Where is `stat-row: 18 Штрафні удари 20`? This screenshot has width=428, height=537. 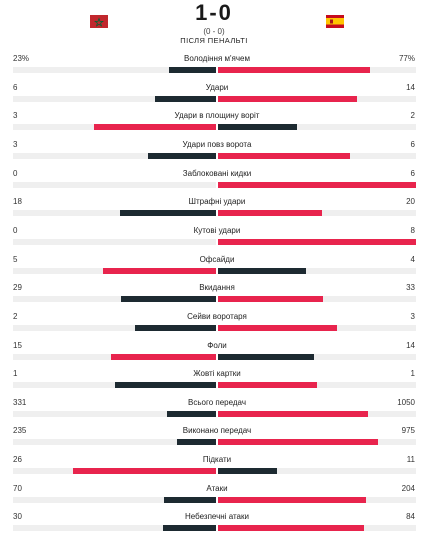 stat-row: 18 Штрафні удари 20 is located at coordinates (214, 207).